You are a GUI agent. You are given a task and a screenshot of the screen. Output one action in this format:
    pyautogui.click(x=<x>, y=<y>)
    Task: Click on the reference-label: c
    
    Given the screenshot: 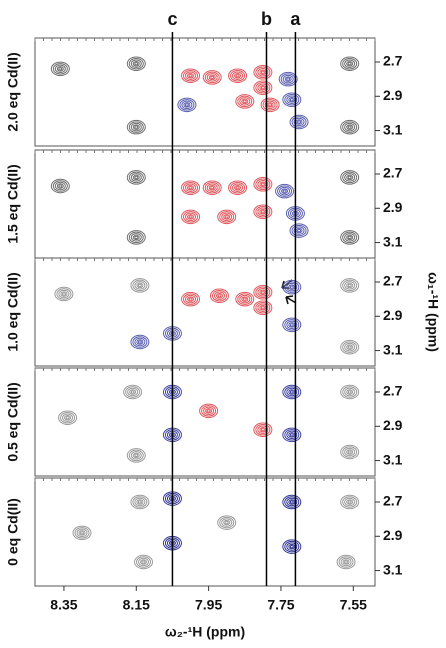 What is the action you would take?
    pyautogui.click(x=172, y=19)
    